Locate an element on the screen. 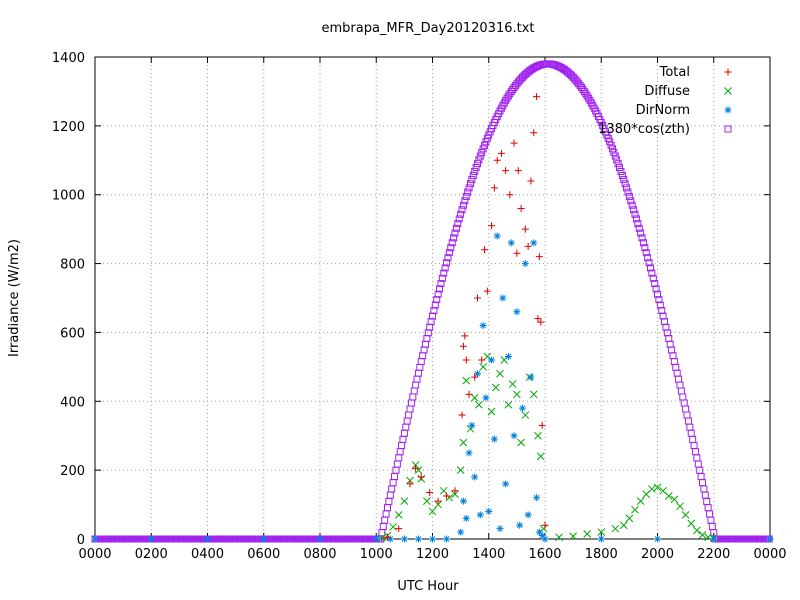 This screenshot has height=600, width=800. x-axis-label: UTC Hour is located at coordinates (428, 586).